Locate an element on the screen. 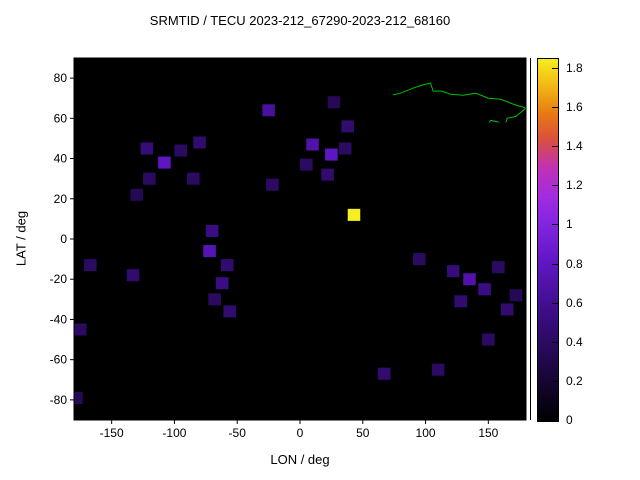  x-tick-label: 150 is located at coordinates (488, 433).